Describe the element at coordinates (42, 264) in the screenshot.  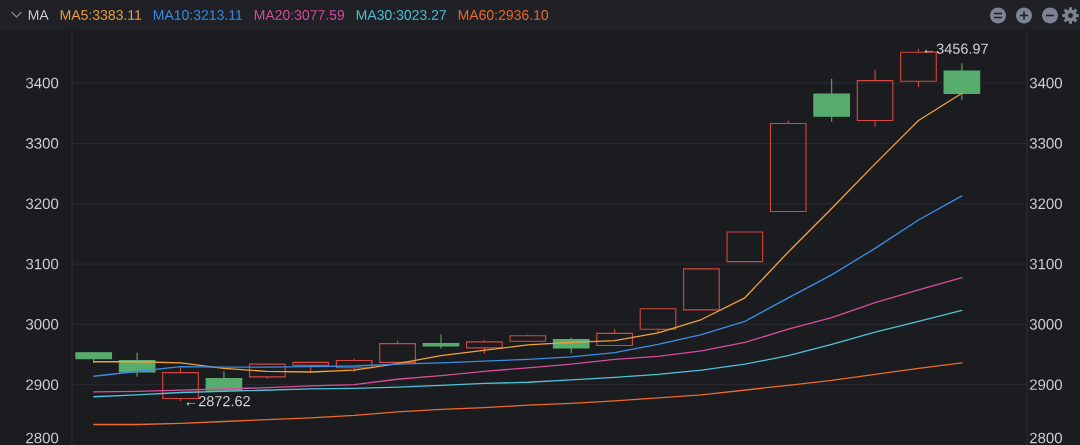
I see `y-tick-label: 3100` at that location.